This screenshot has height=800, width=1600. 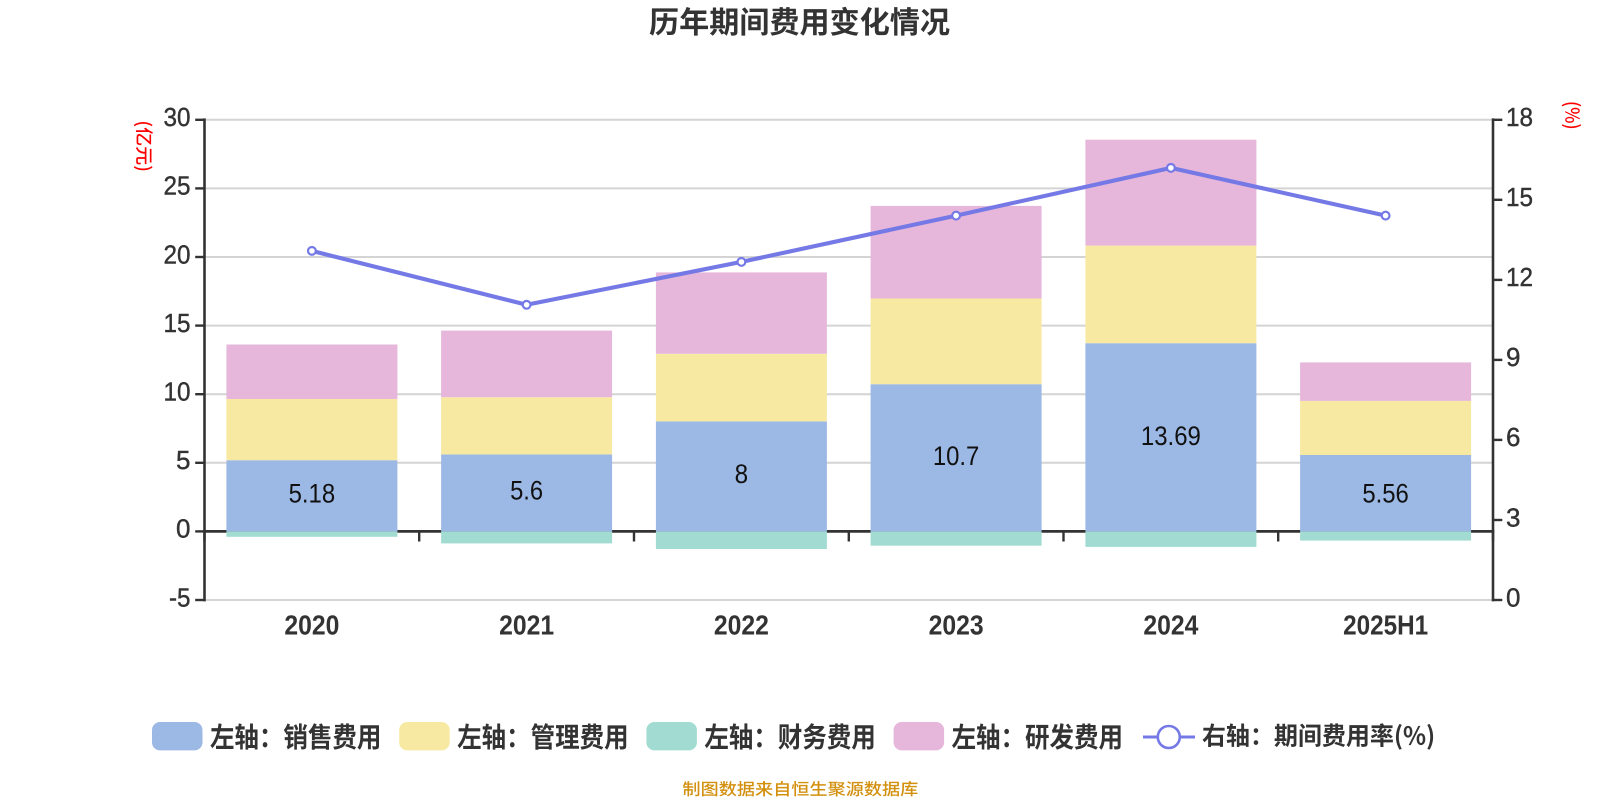 I want to click on svg-text: 5, so click(x=183, y=460).